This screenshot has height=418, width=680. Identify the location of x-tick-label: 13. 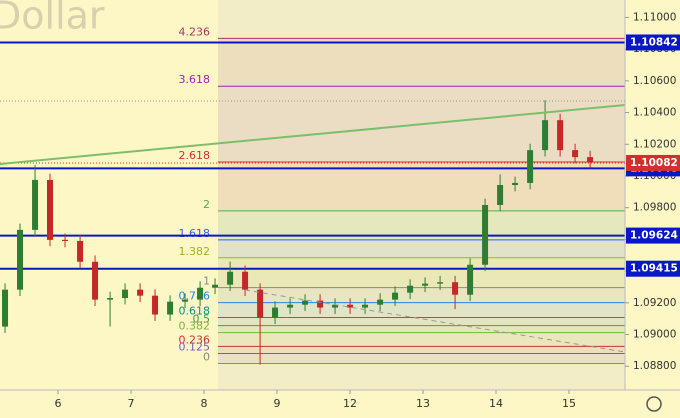
(423, 403).